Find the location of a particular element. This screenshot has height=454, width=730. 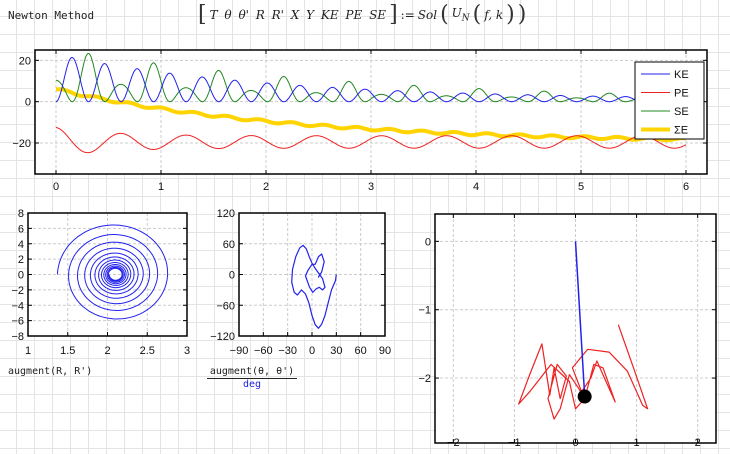

pendulum-plot-ytick-label: 0 is located at coordinates (428, 242).